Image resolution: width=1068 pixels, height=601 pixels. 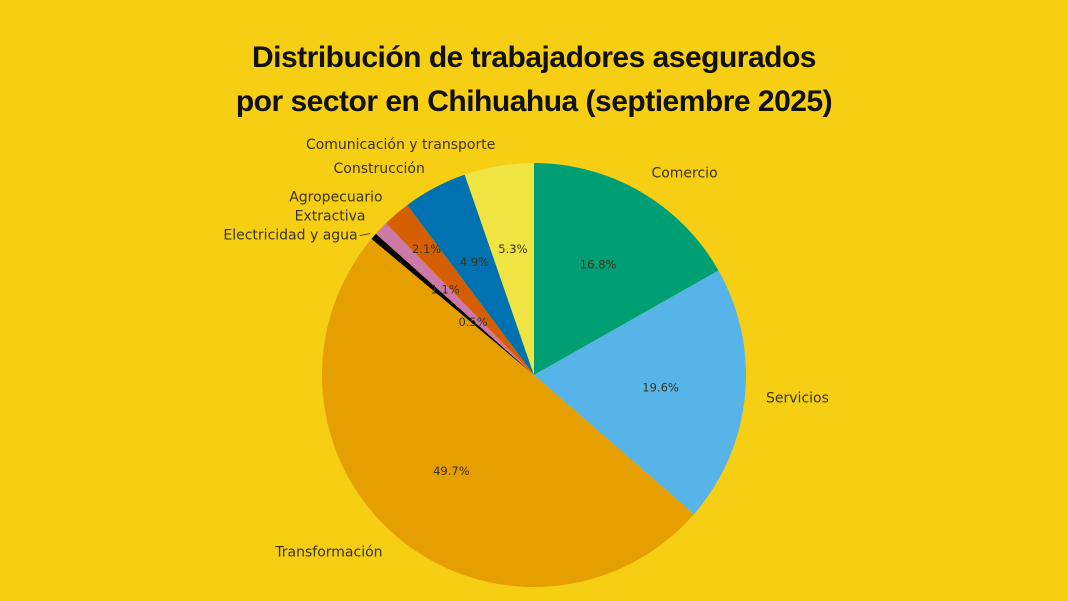 I want to click on slice-percent-label: 49.7%, so click(x=451, y=471).